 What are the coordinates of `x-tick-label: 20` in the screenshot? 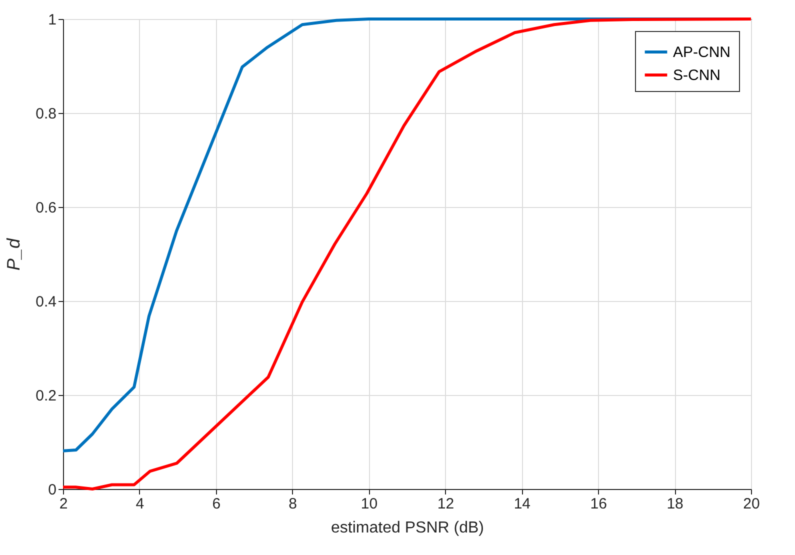 It's located at (751, 504).